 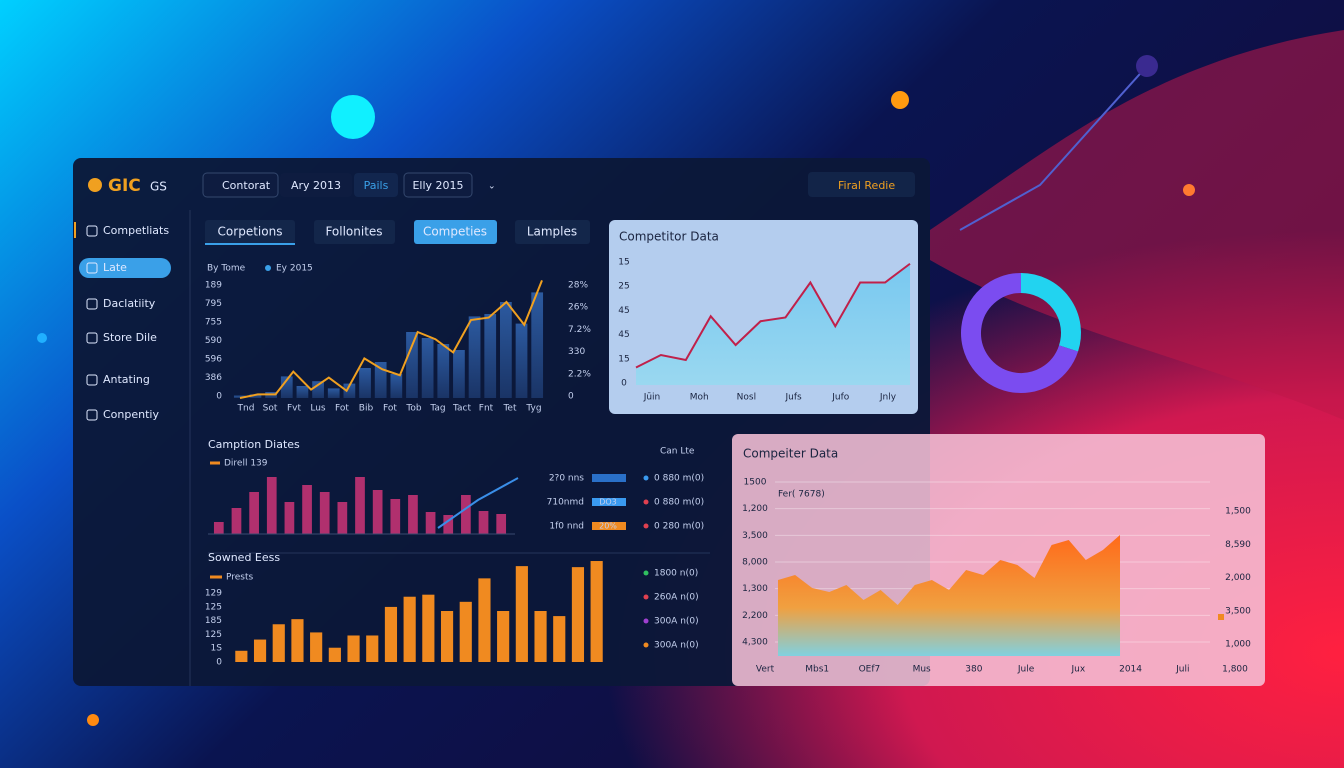 What do you see at coordinates (578, 286) in the screenshot?
I see `tick-label: 28%` at bounding box center [578, 286].